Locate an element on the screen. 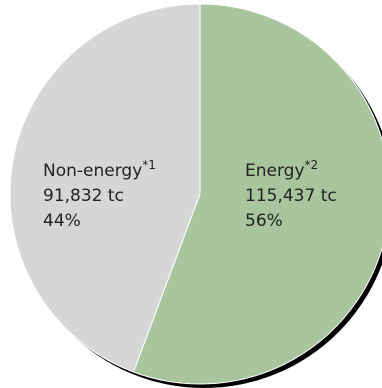  marker-non-energy: * is located at coordinates (145, 165).